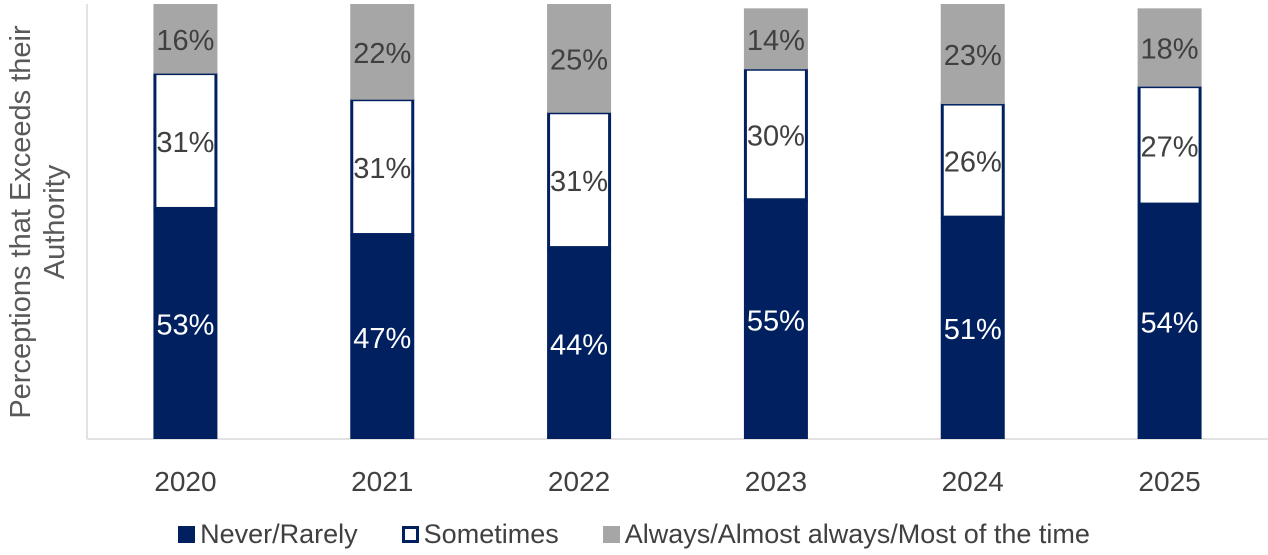  I want to click on data-label-sometimes-2021: 31%, so click(382, 169).